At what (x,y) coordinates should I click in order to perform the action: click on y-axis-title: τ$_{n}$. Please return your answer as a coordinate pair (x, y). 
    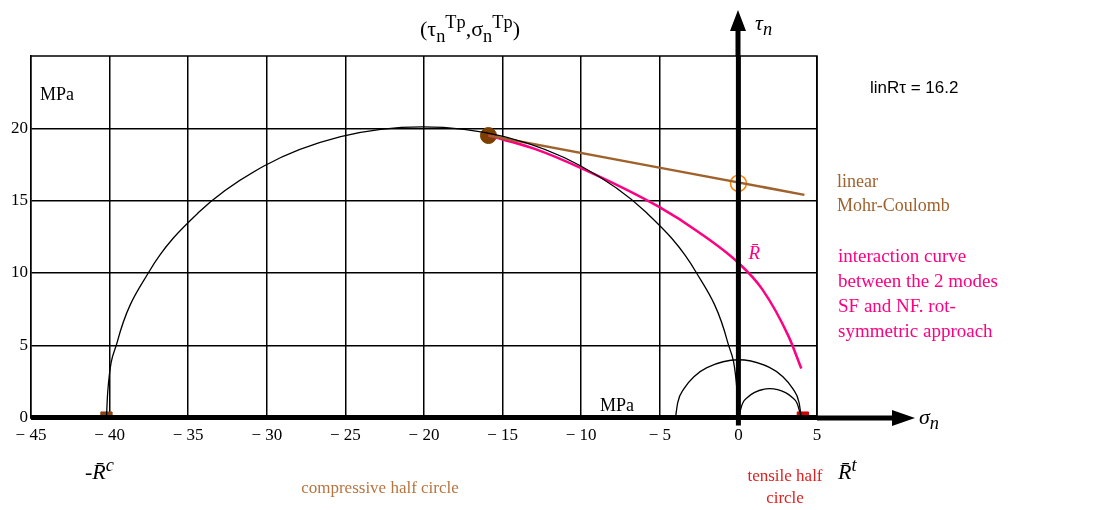
    Looking at the image, I should click on (764, 25).